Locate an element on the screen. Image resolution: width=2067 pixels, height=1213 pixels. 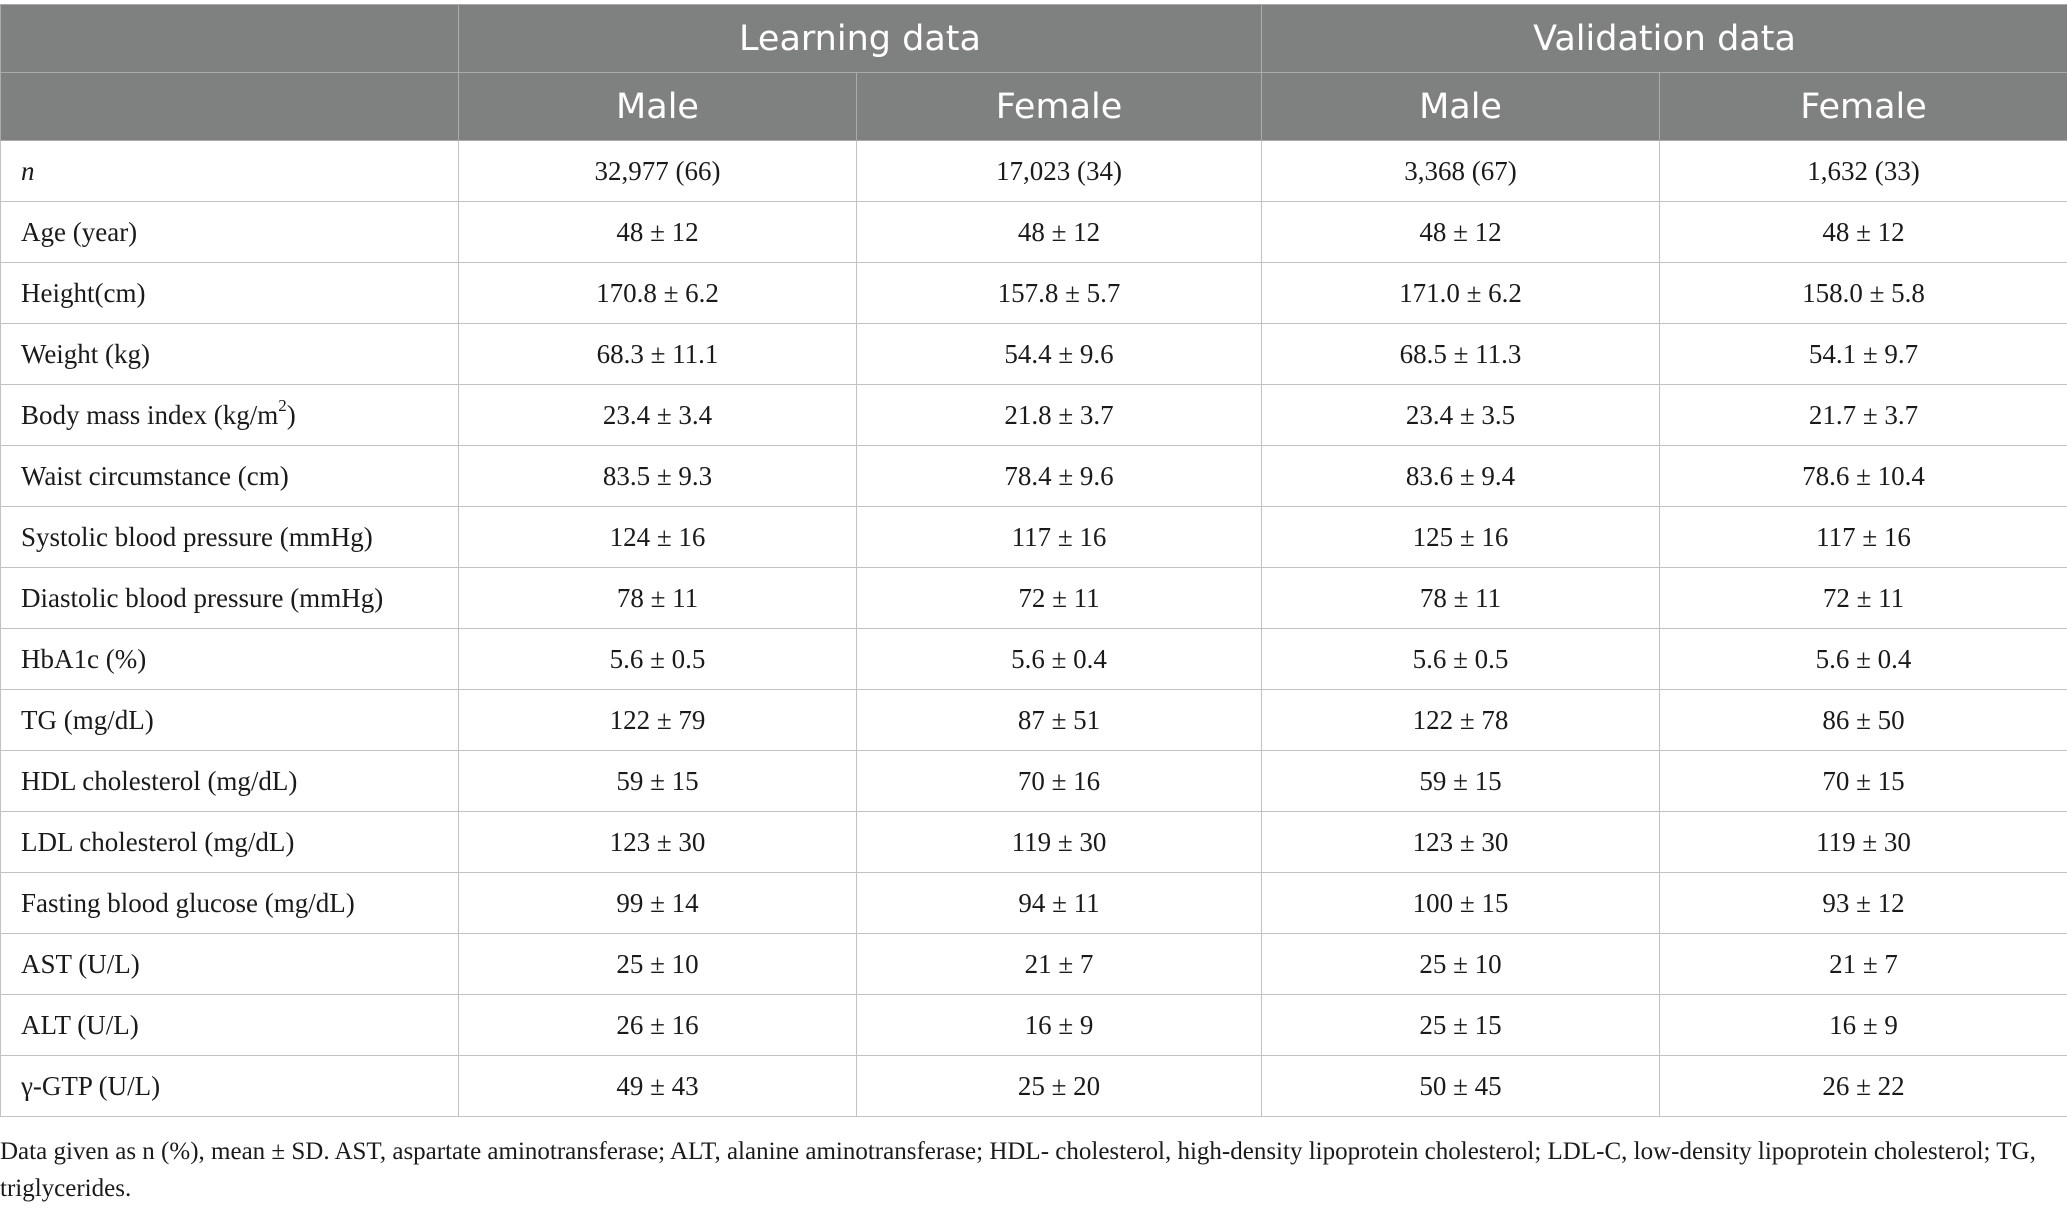
table-cell: 17,023 (34) is located at coordinates (1059, 171).